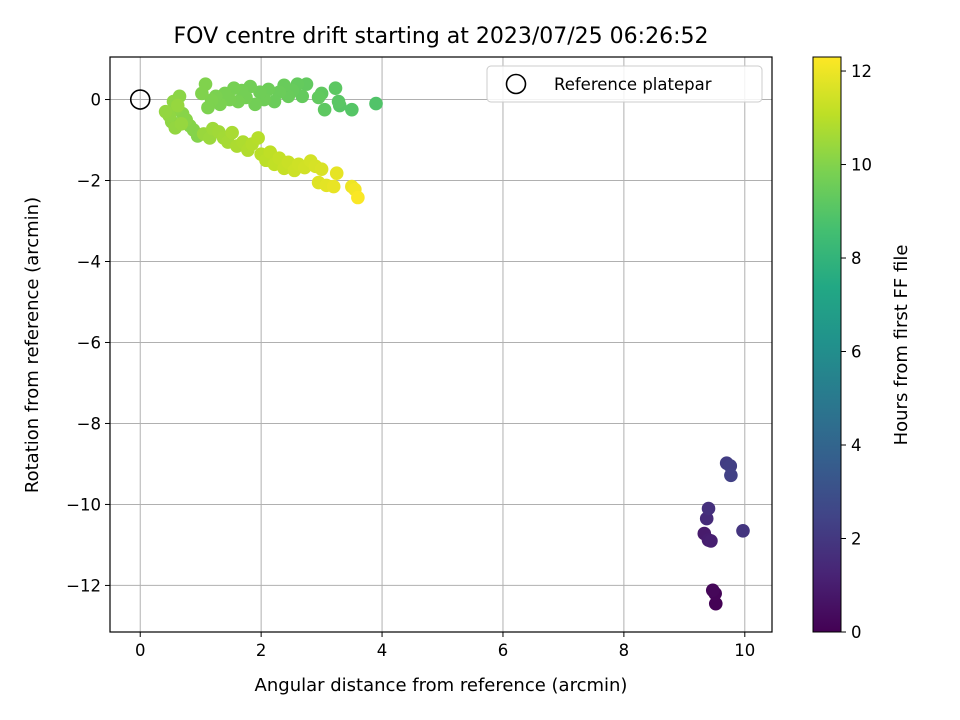 The width and height of the screenshot is (960, 720). Describe the element at coordinates (445, 646) in the screenshot. I see `x-axis: 0 2 4 6 8 10` at that location.